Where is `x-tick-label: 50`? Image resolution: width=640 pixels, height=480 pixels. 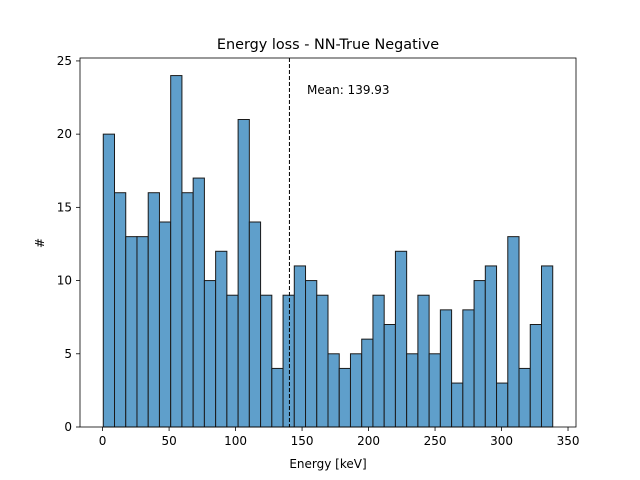 x-tick-label: 50 is located at coordinates (168, 441).